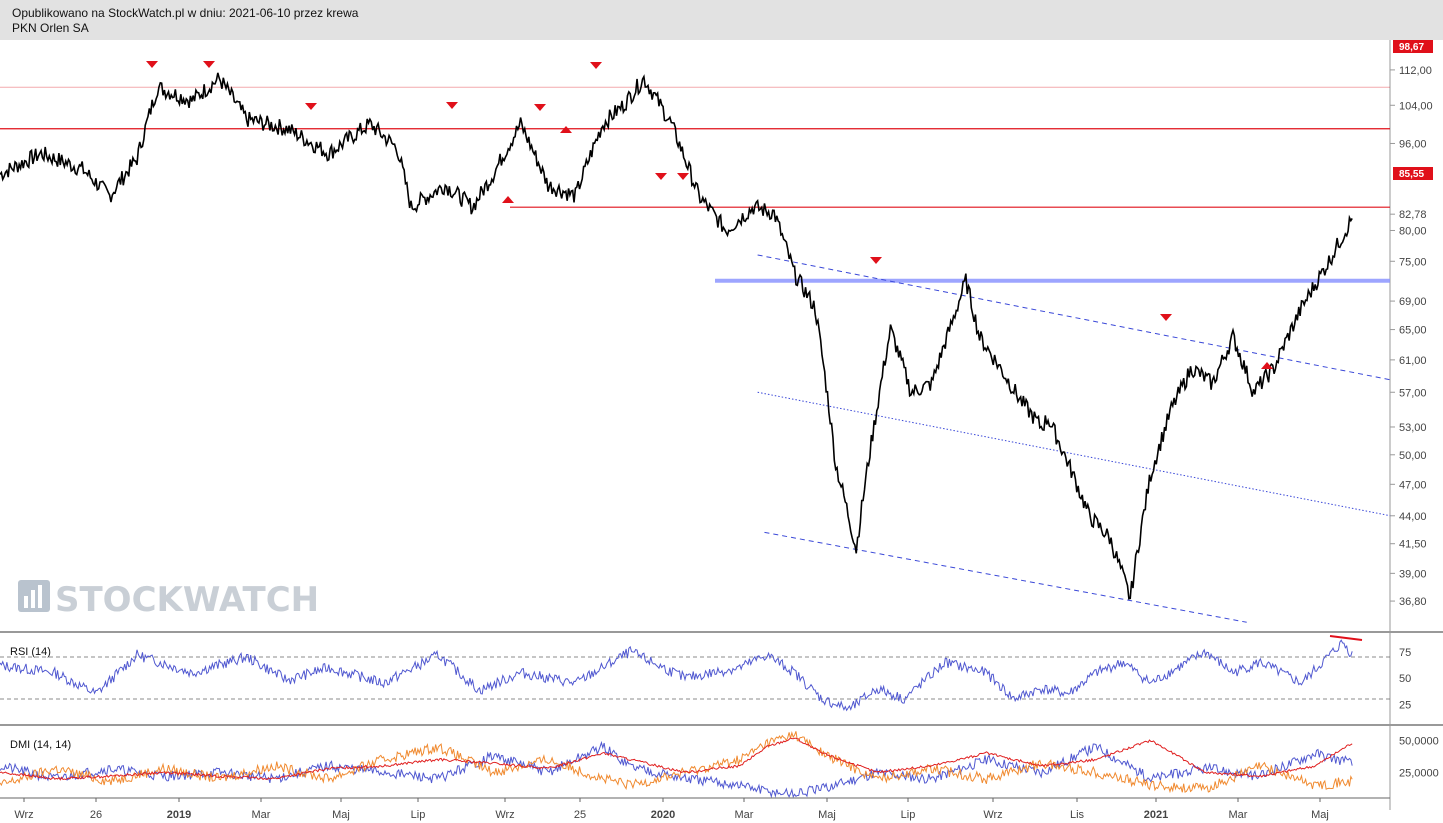 This screenshot has width=1443, height=823. What do you see at coordinates (1413, 602) in the screenshot?
I see `y-tick-label: 36,80` at bounding box center [1413, 602].